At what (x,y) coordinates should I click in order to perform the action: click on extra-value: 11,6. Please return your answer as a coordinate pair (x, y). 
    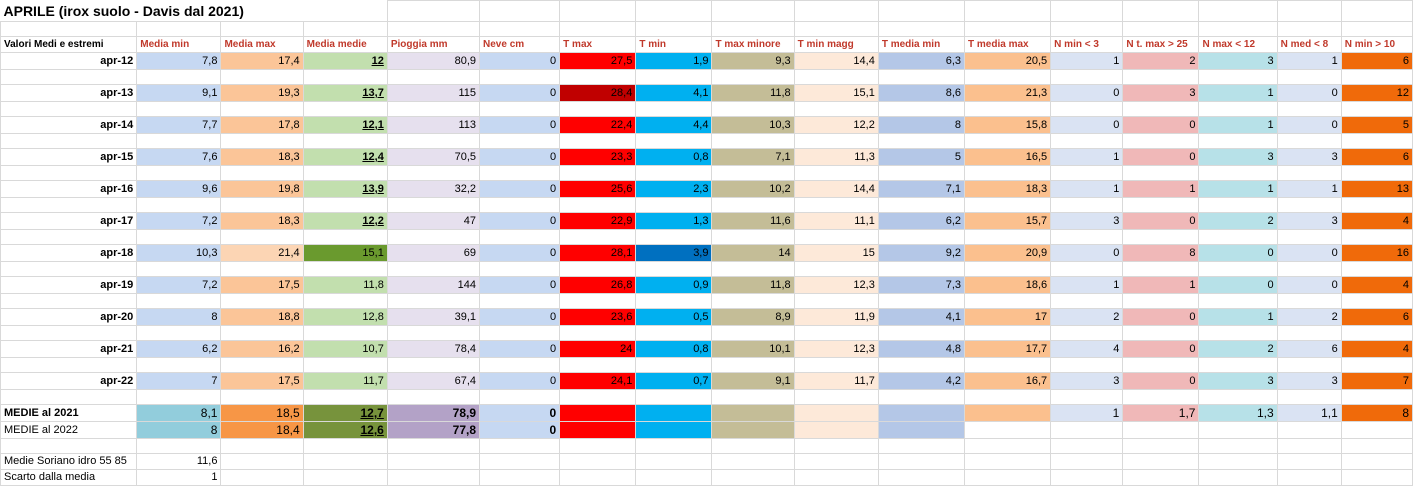
    Looking at the image, I should click on (179, 461).